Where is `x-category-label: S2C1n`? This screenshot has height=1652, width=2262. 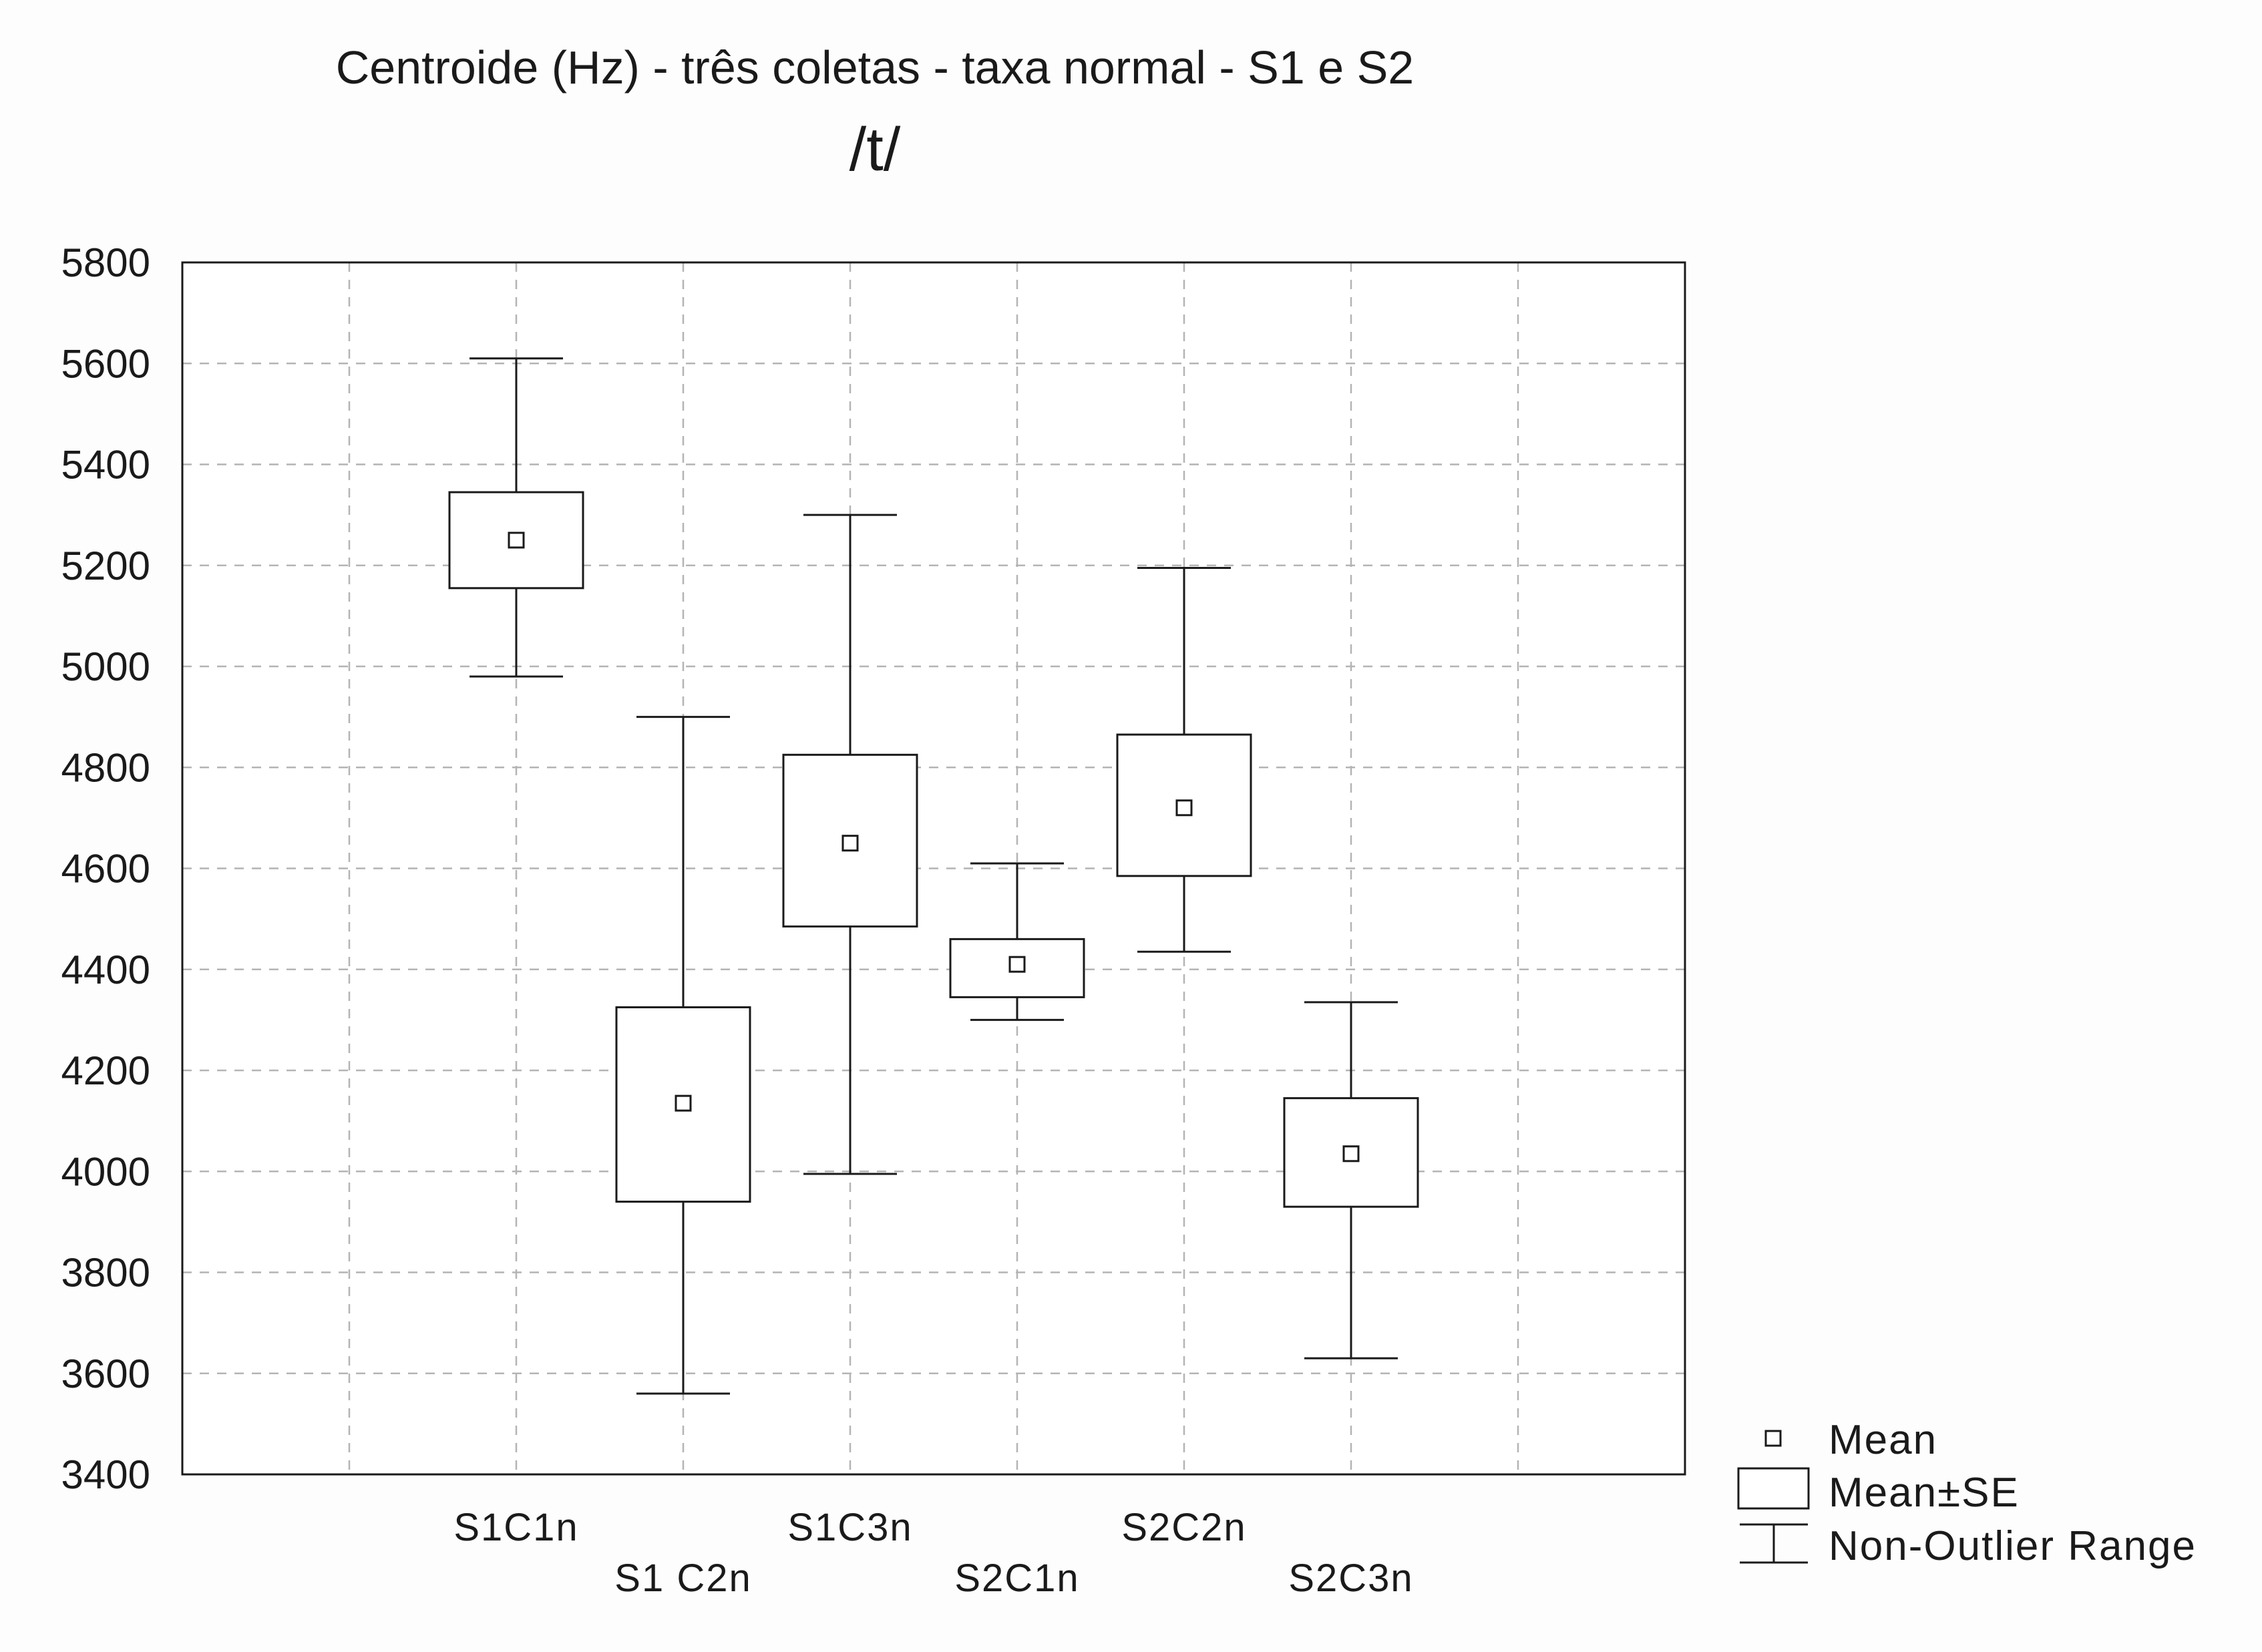
x-category-label: S2C1n is located at coordinates (1016, 1578).